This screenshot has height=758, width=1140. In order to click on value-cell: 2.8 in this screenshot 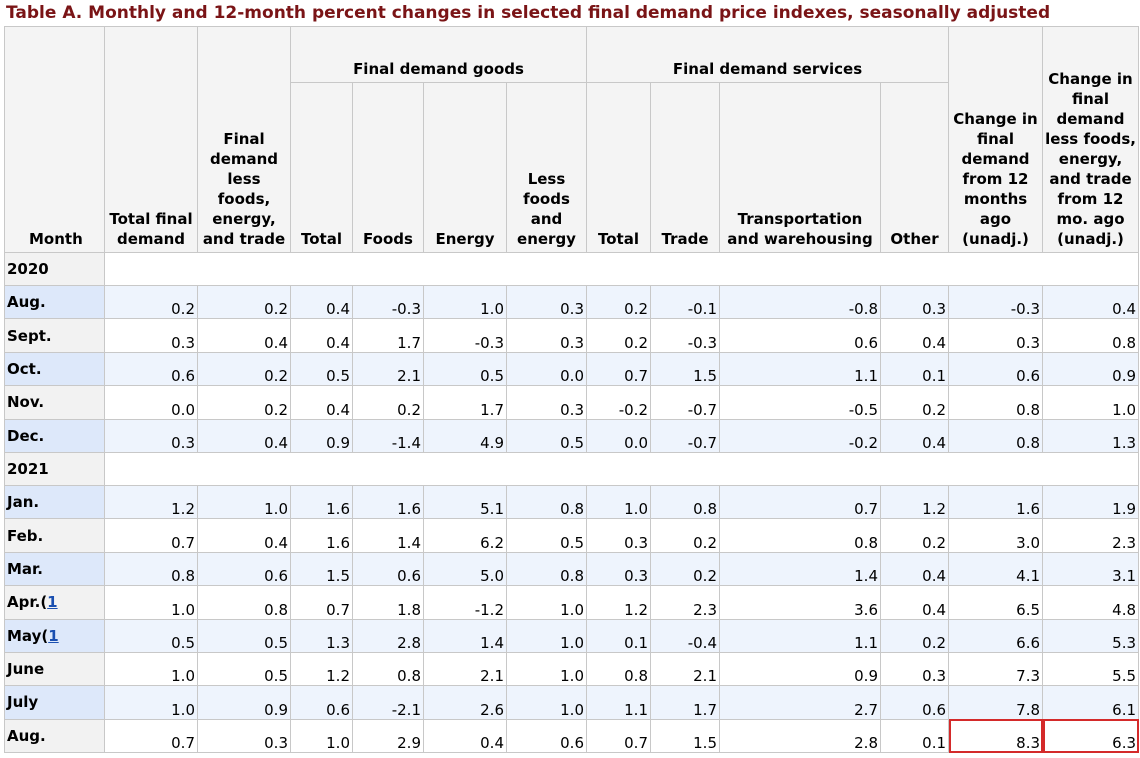, I will do `click(800, 736)`.